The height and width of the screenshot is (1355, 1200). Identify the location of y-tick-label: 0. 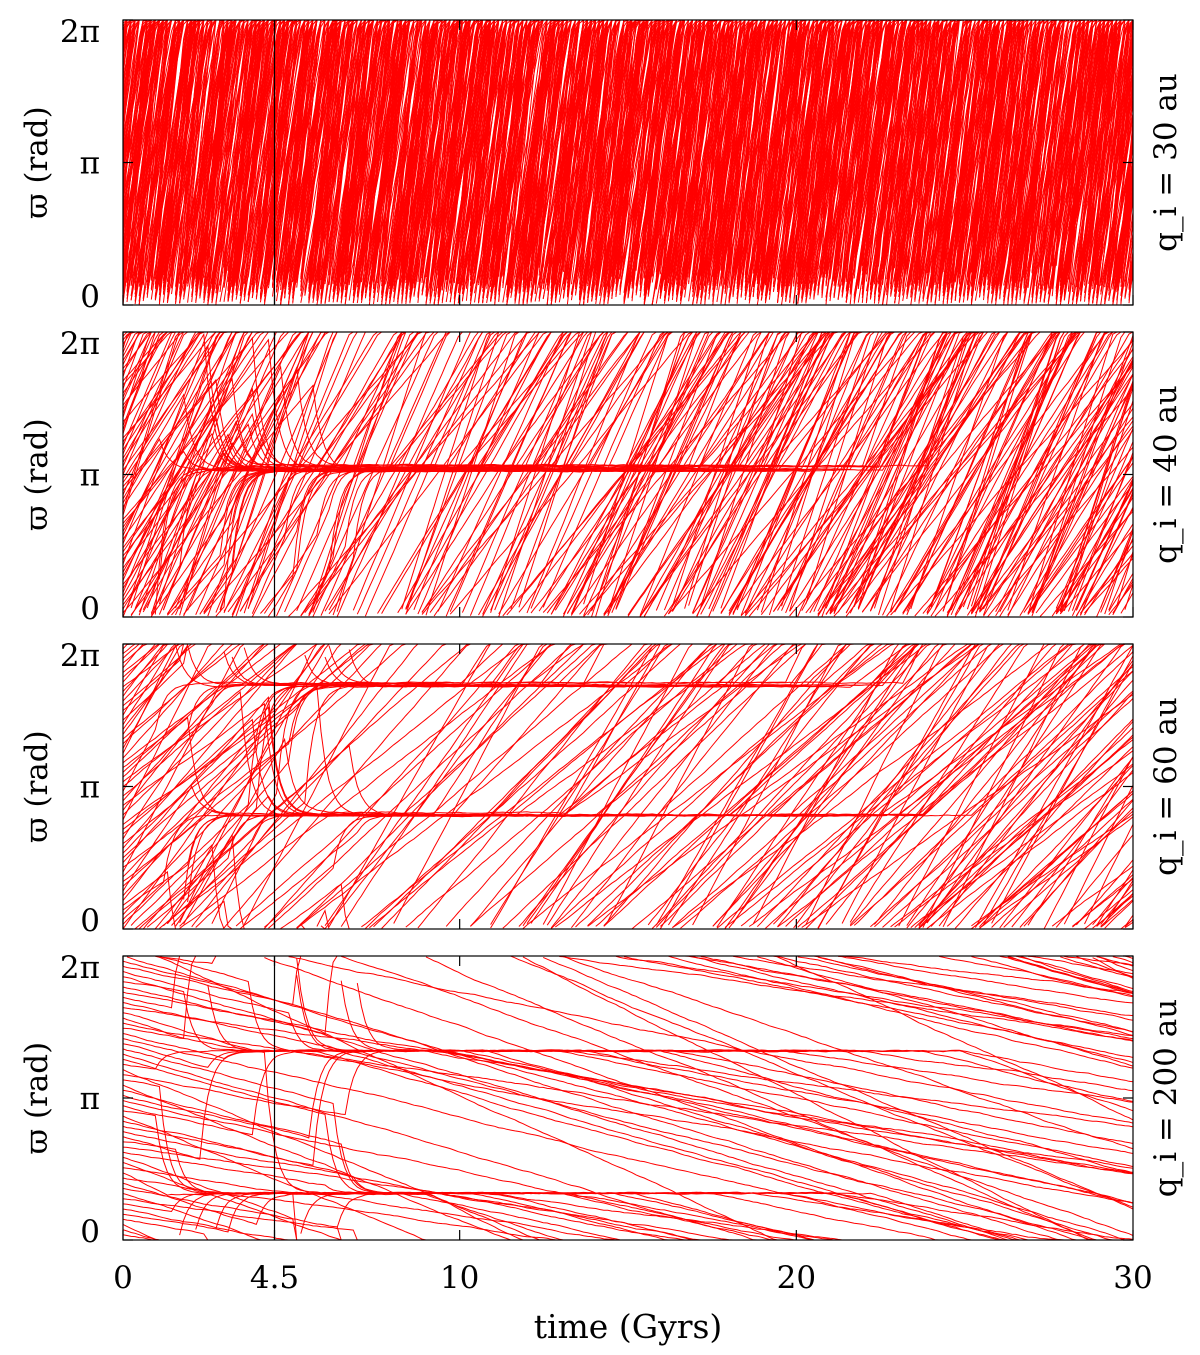
(90, 921).